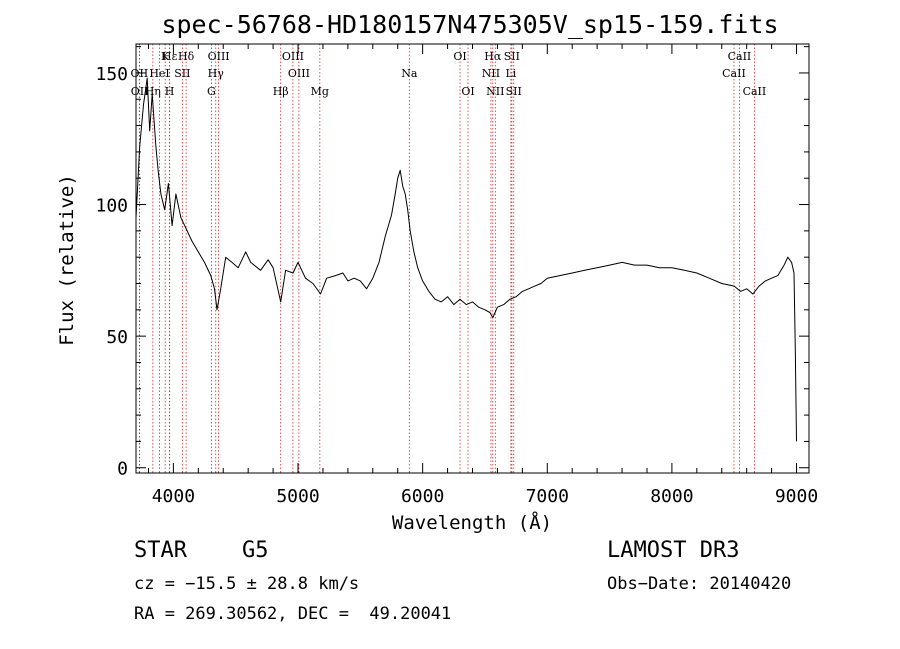 This screenshot has width=900, height=649. I want to click on sky-coordinates: RA = 269.30562, DEC = 49.20041, so click(293, 614).